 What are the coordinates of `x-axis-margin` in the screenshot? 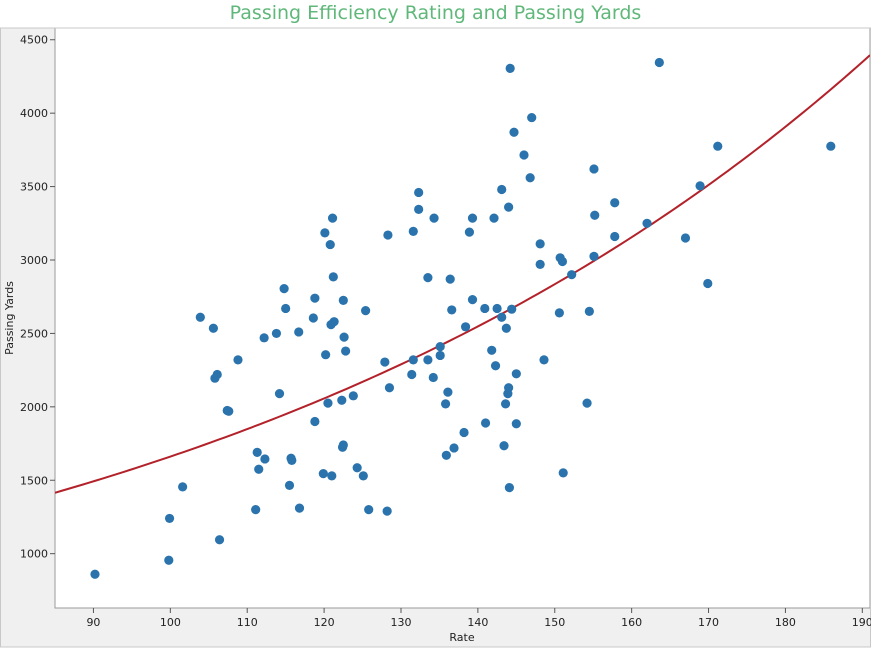 It's located at (462, 627).